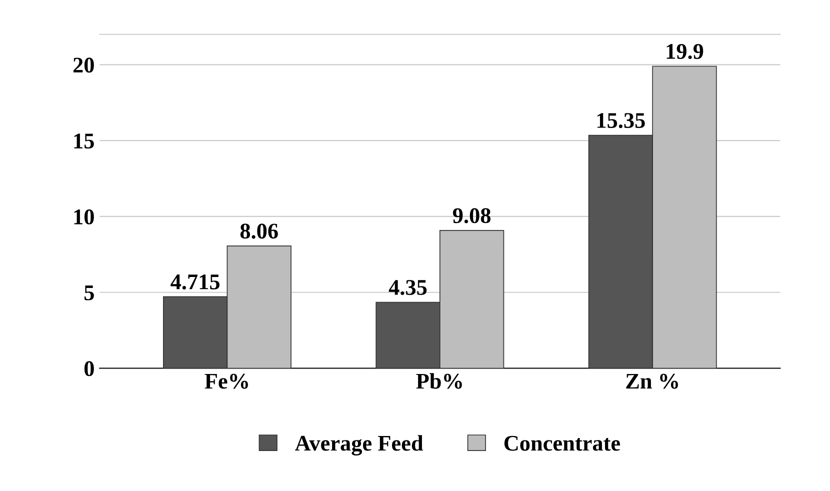  Describe the element at coordinates (84, 141) in the screenshot. I see `y-tick-label: 15` at that location.